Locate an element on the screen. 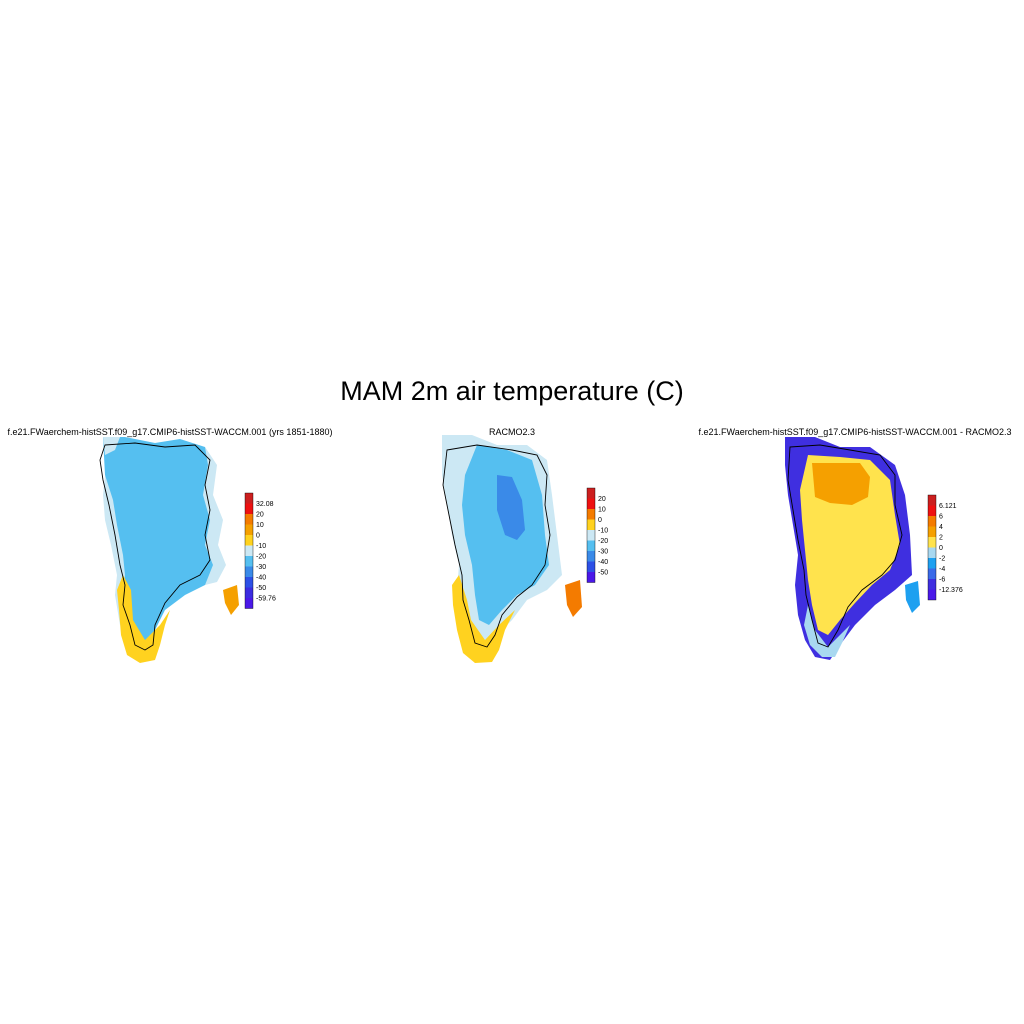 The image size is (1024, 1024). colorbar-tick-label: -4 is located at coordinates (942, 569).